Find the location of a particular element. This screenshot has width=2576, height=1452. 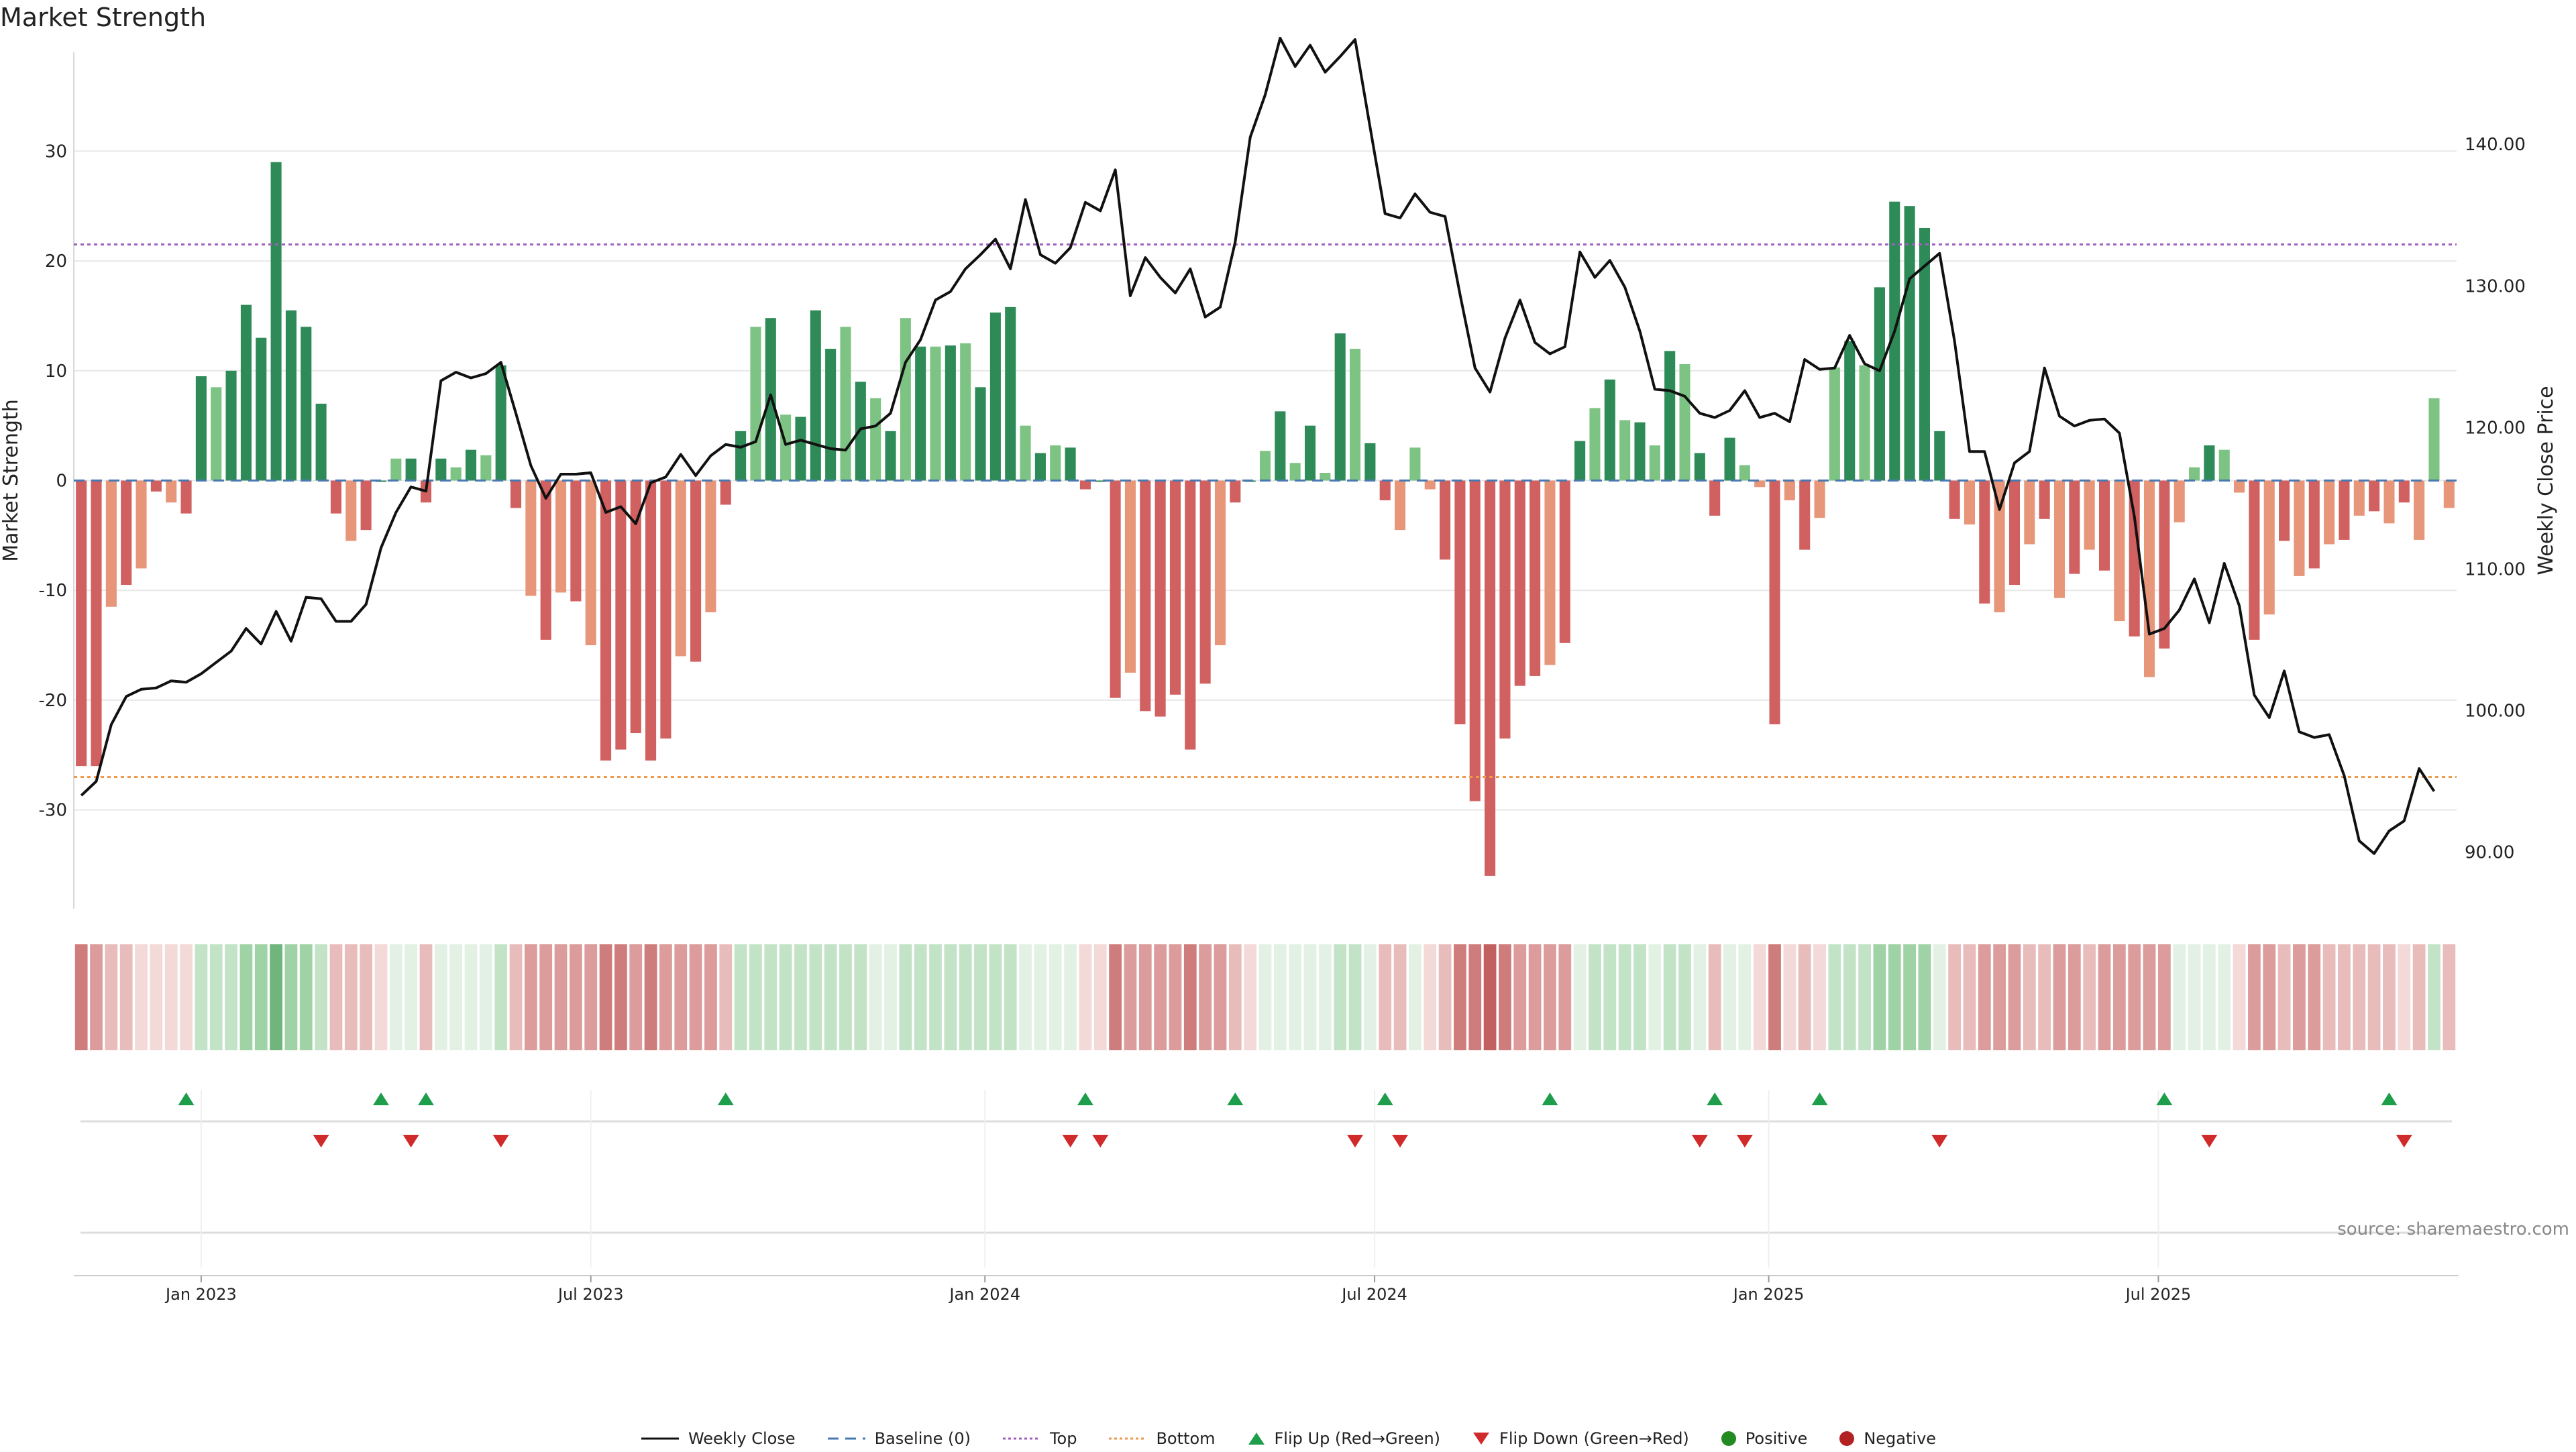

legend-item-flip-up: Flip Up (Red→Green) is located at coordinates (1343, 1438).